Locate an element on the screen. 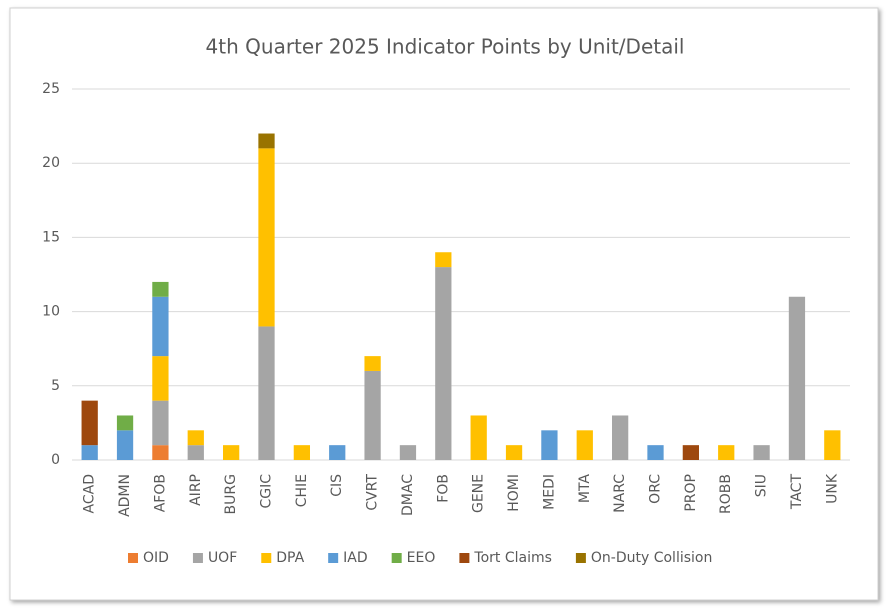 This screenshot has width=891, height=614. legend-label: UOF is located at coordinates (222, 558).